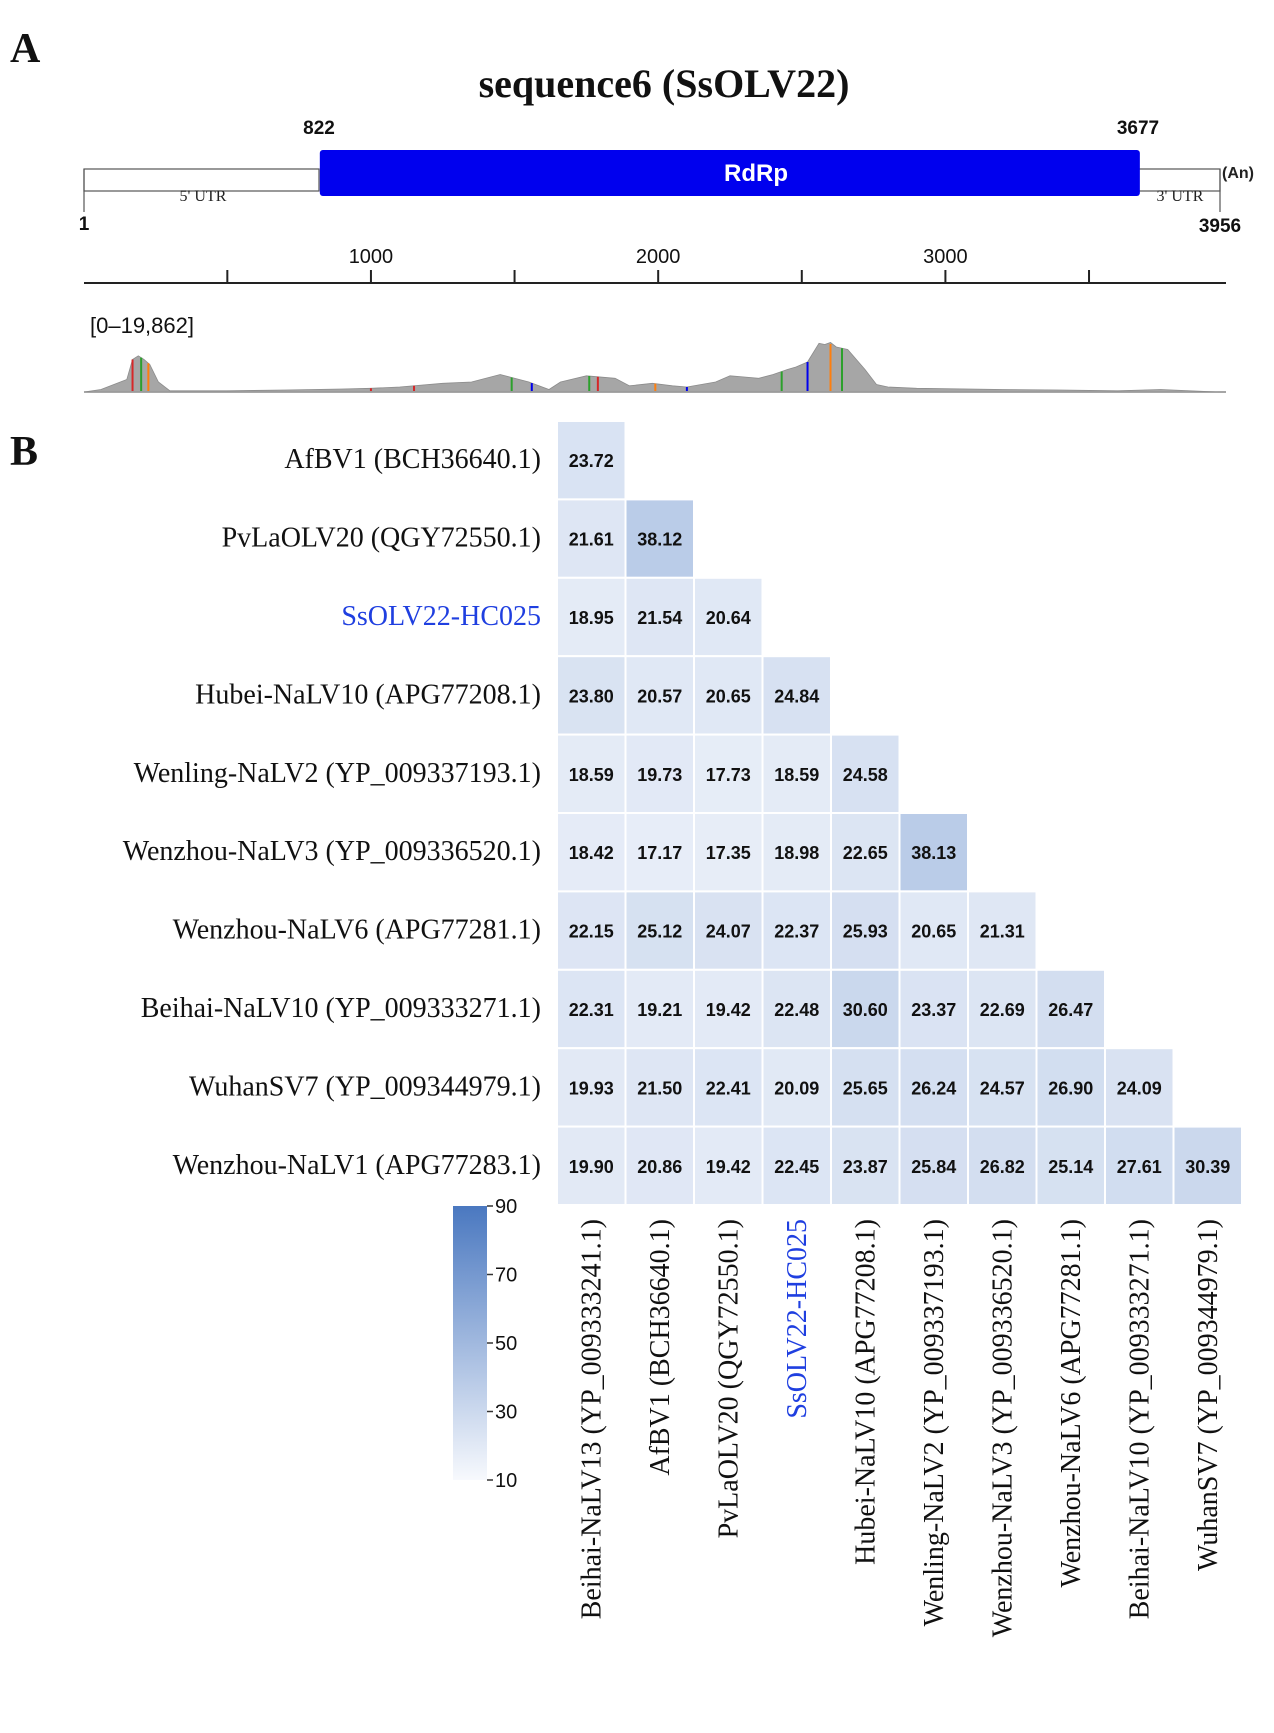 This screenshot has width=1274, height=1733. I want to click on colorbar-tick-label: 70, so click(506, 1276).